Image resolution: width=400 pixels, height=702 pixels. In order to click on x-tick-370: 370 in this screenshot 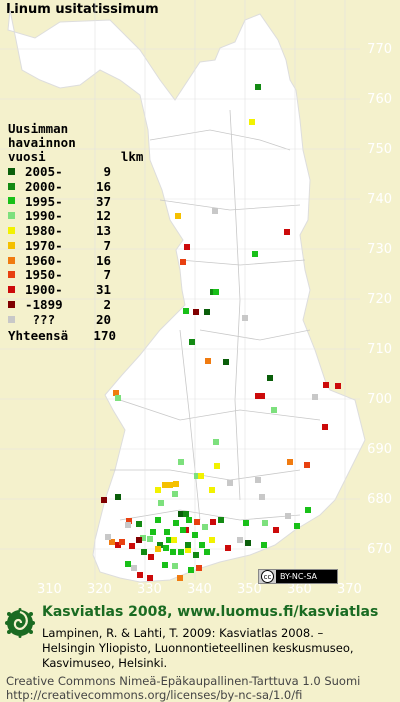, I will do `click(349, 589)`.